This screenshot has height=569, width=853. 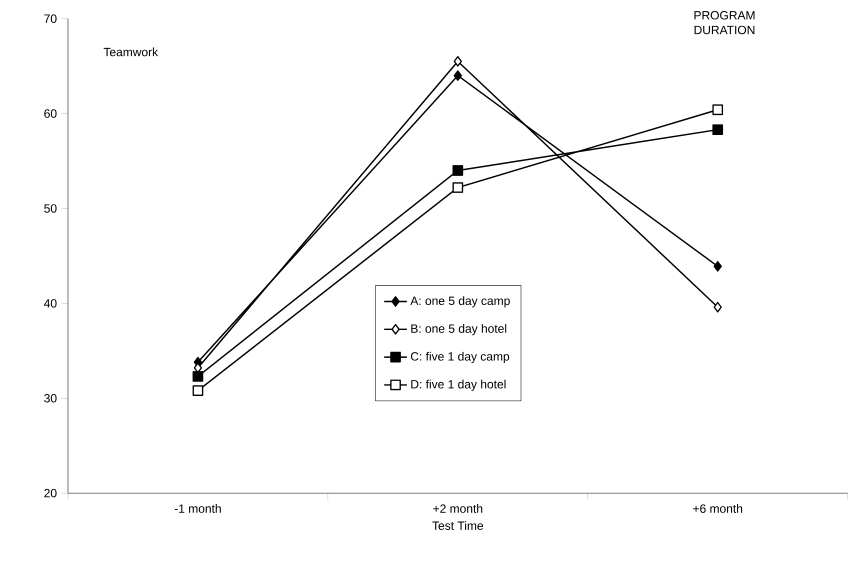 What do you see at coordinates (197, 508) in the screenshot?
I see `x-tick-label: -1 month` at bounding box center [197, 508].